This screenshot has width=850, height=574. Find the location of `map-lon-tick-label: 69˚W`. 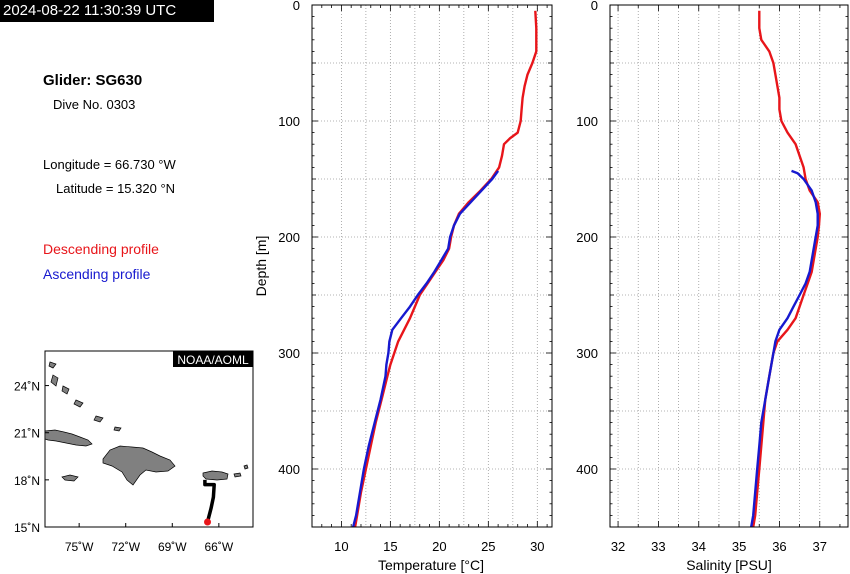

map-lon-tick-label: 69˚W is located at coordinates (172, 547).